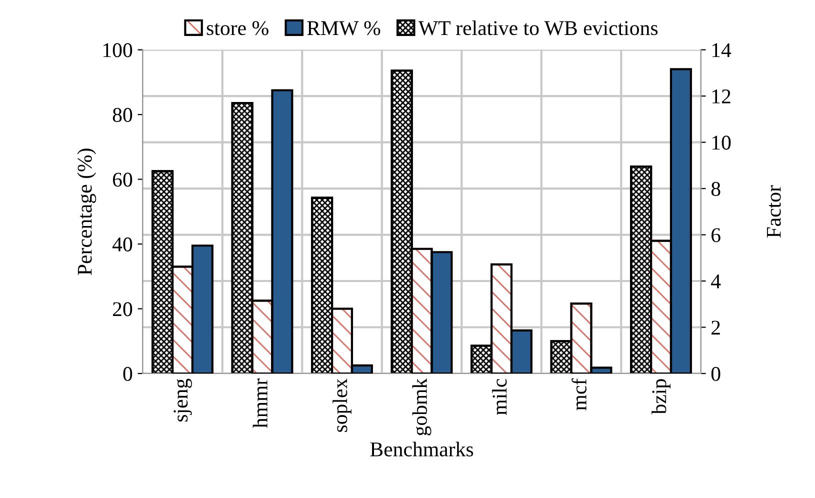  What do you see at coordinates (538, 28) in the screenshot?
I see `legend-label: WT relative to WB evictions` at bounding box center [538, 28].